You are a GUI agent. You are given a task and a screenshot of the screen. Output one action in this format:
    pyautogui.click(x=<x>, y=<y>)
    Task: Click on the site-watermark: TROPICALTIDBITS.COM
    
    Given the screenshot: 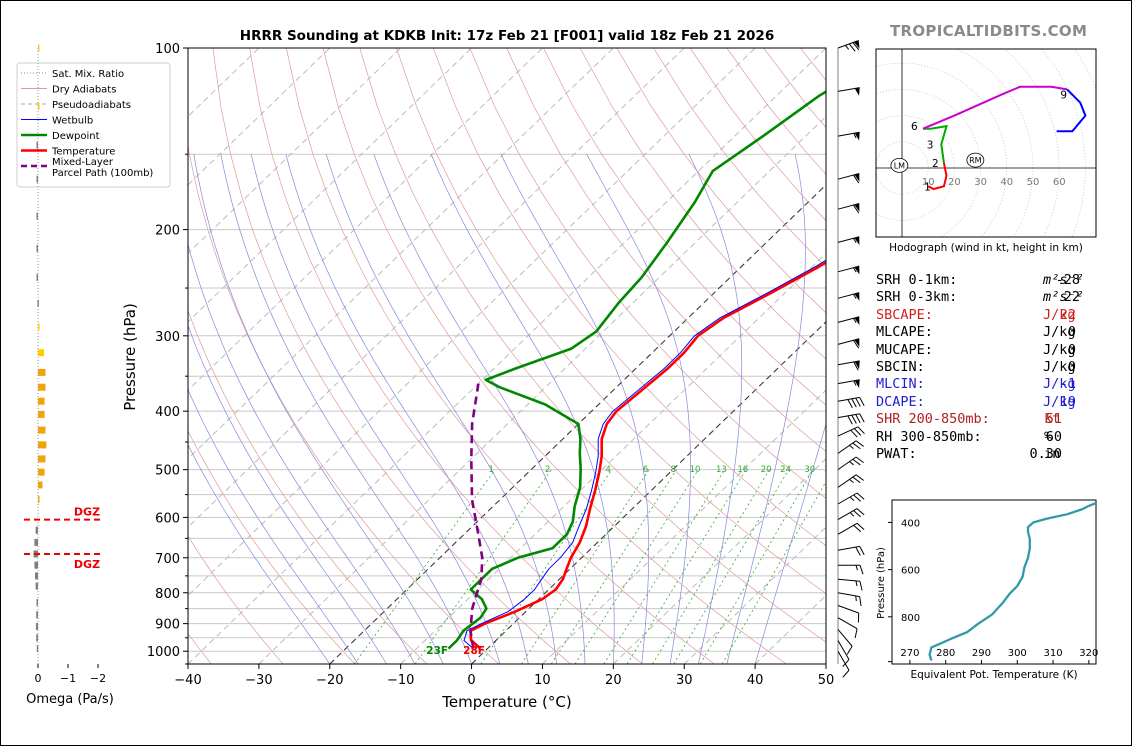 What is the action you would take?
    pyautogui.click(x=989, y=31)
    